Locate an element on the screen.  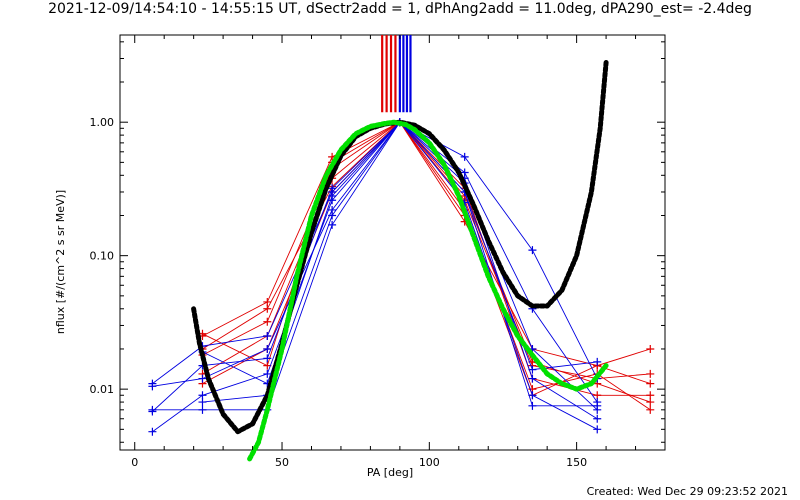
created-timestamp: Created: Wed Dec 29 09:23:52 2021 is located at coordinates (687, 491).